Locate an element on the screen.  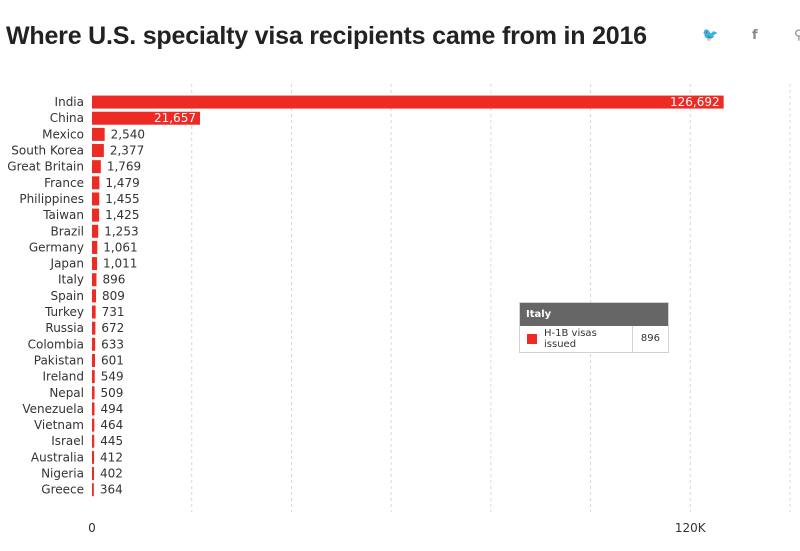
category-label: Turkey is located at coordinates (64, 312).